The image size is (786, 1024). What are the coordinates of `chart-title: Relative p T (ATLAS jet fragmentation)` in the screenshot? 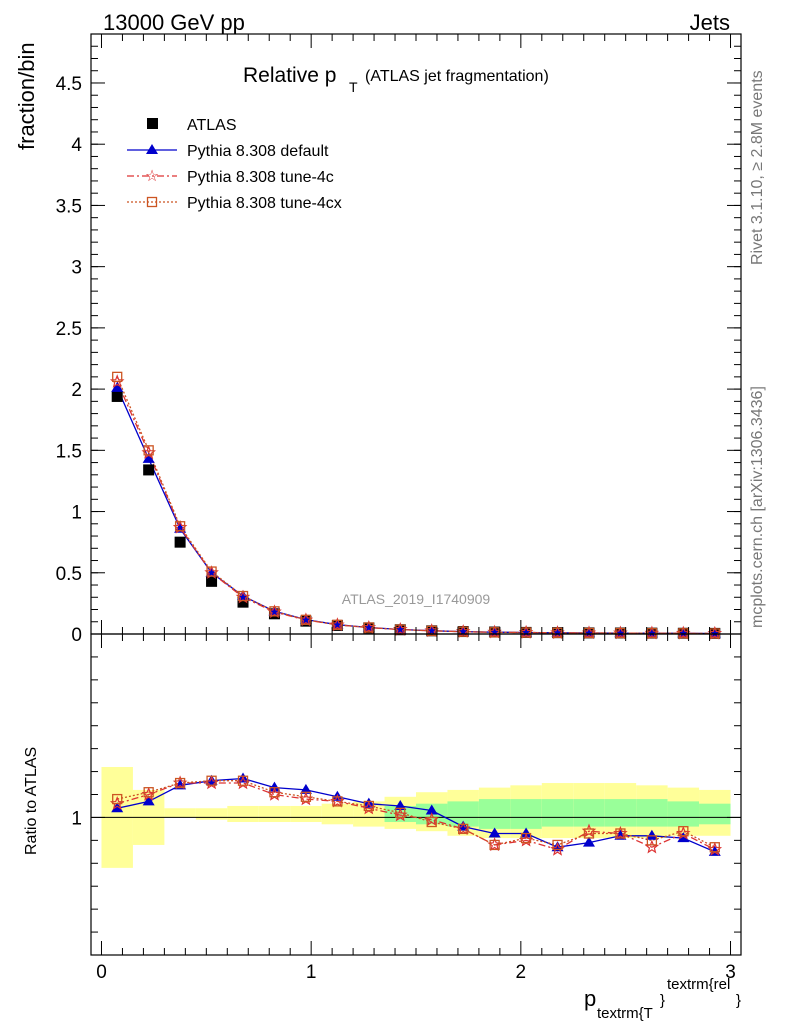 It's located at (396, 79).